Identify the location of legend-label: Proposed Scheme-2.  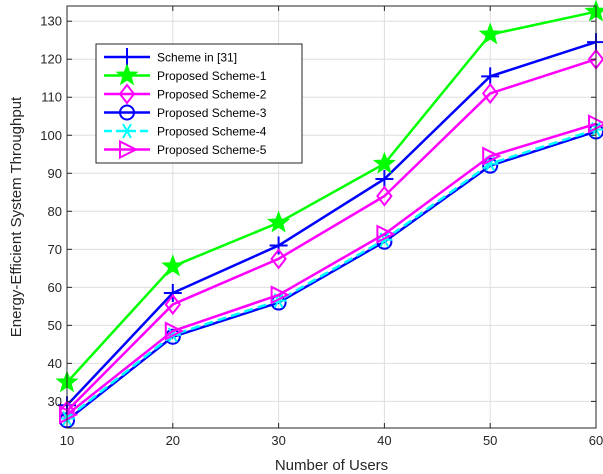
(212, 95).